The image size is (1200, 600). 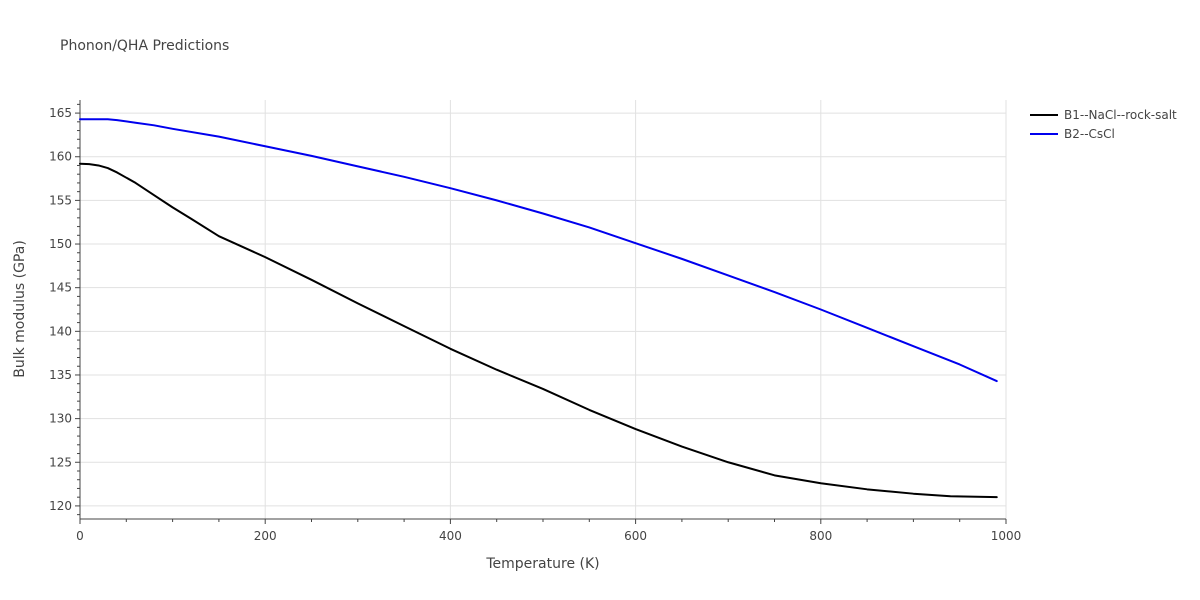 What do you see at coordinates (60, 506) in the screenshot?
I see `y-tick-label: 120` at bounding box center [60, 506].